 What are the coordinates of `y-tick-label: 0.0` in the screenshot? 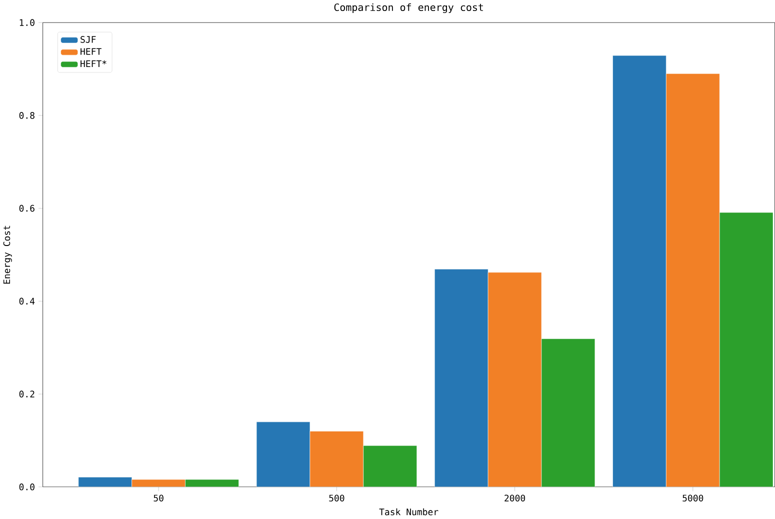 It's located at (26, 487).